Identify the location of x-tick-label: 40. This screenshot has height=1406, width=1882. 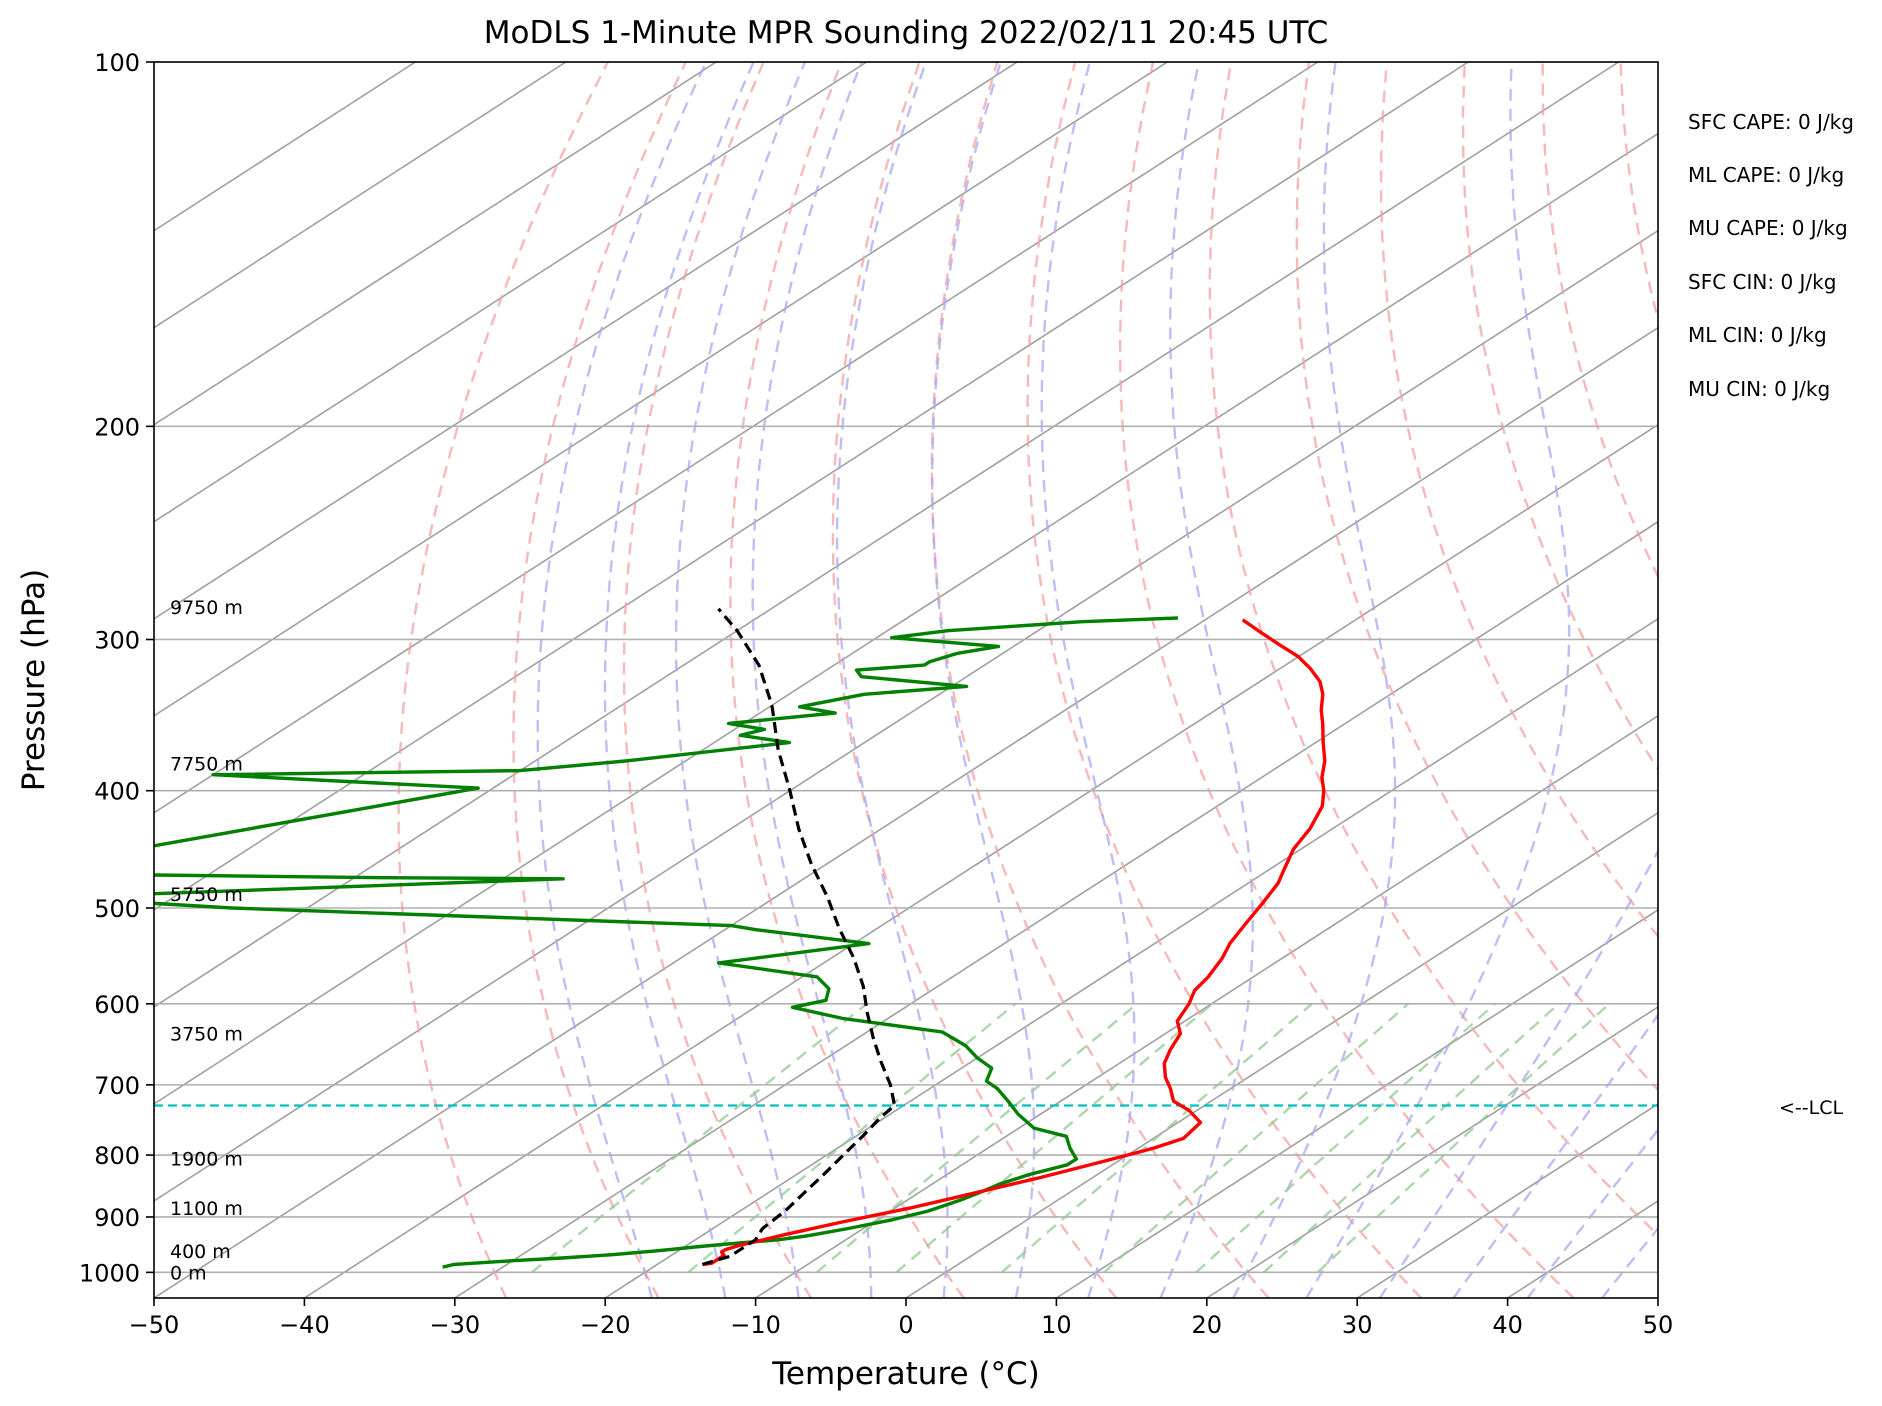
(1507, 1325).